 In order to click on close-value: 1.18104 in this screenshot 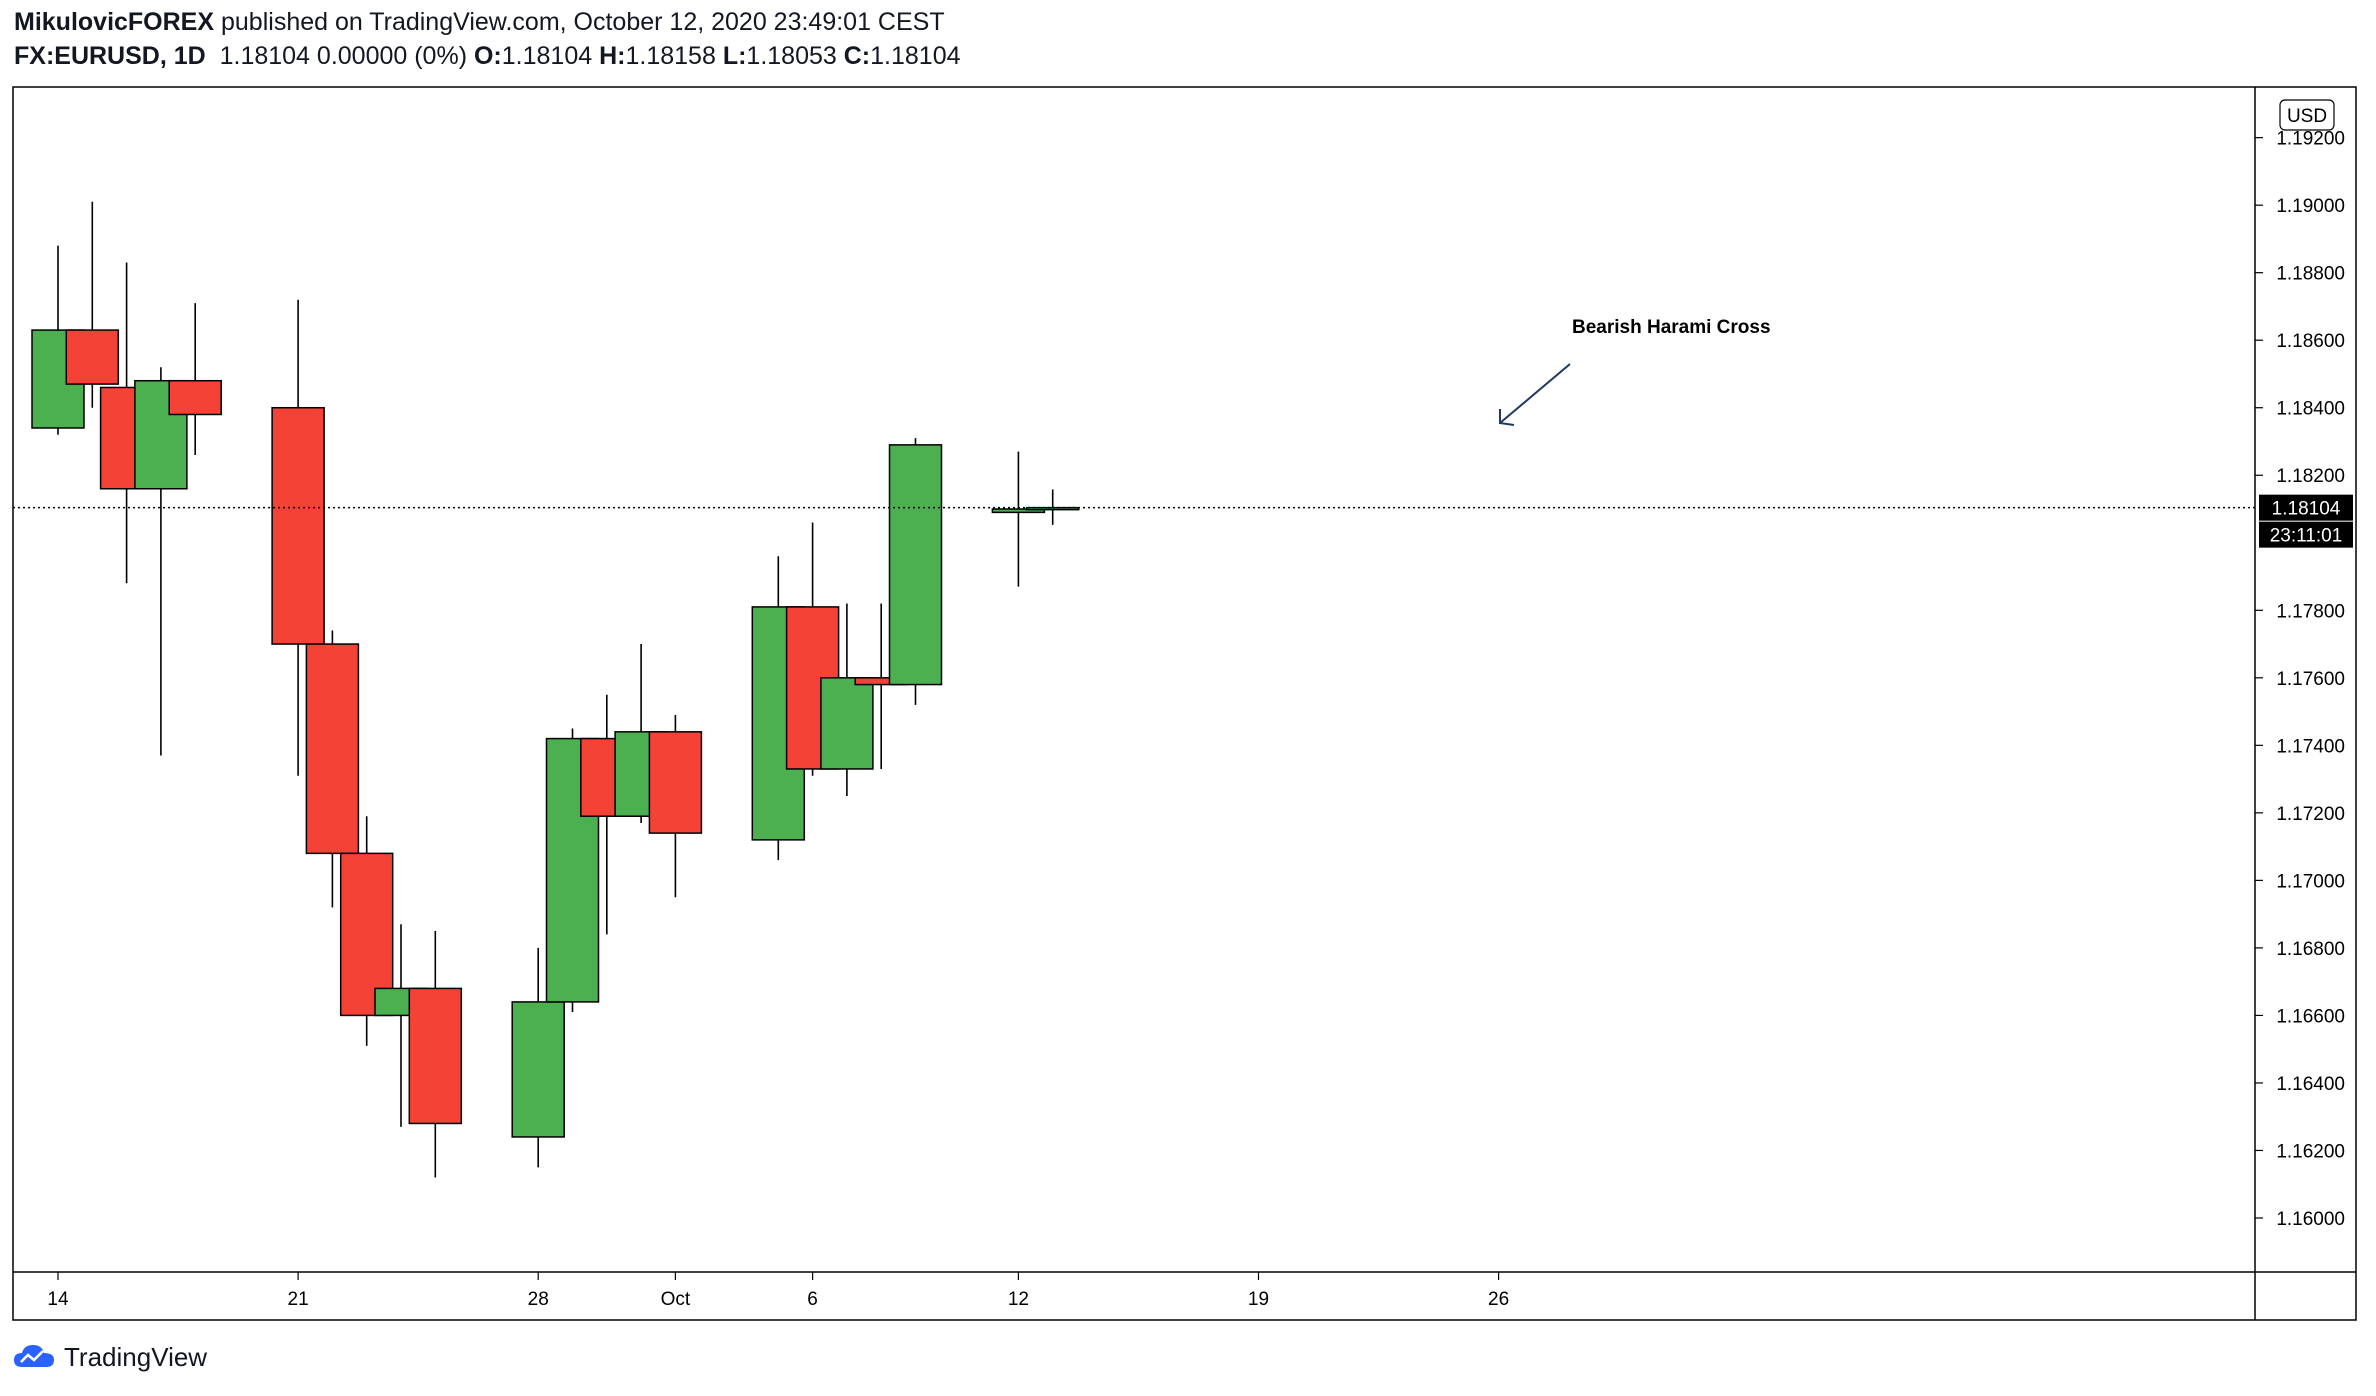, I will do `click(915, 56)`.